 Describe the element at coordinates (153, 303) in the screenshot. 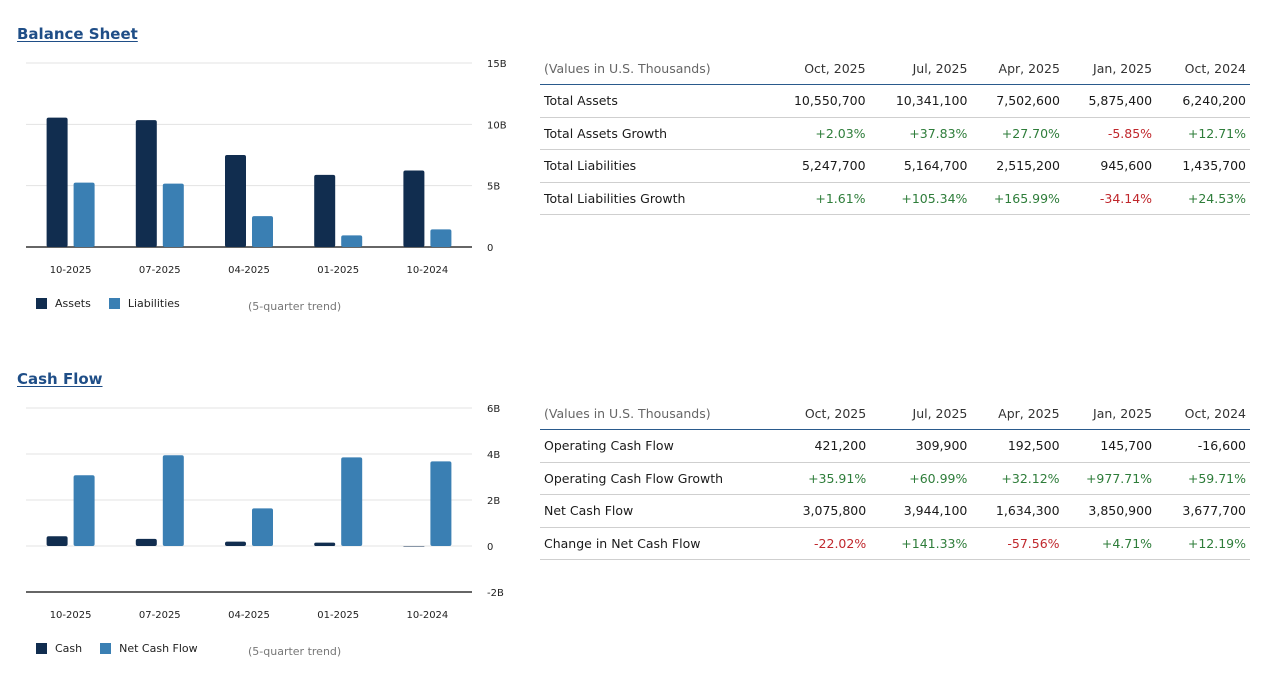

I see `legend-label-liabilities: Liabilities` at that location.